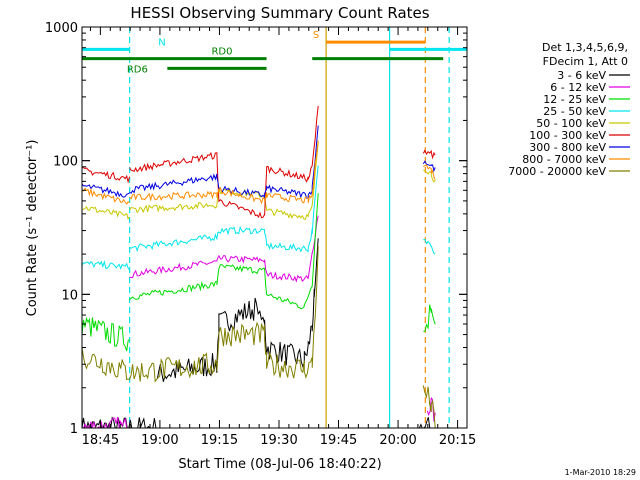 Image resolution: width=640 pixels, height=480 pixels. Describe the element at coordinates (585, 47) in the screenshot. I see `legend-header: Det 1,3,4,5,6,9,` at that location.